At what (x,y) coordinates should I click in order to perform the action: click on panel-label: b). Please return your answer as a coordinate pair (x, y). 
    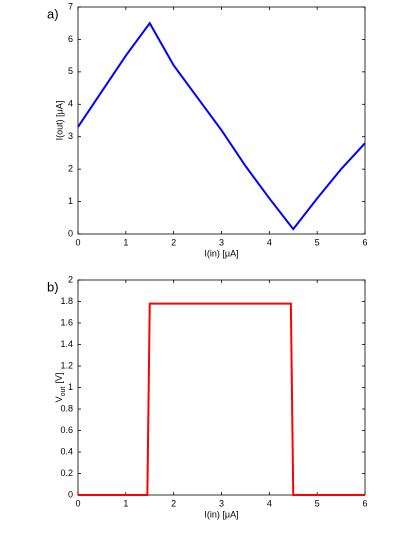
    Looking at the image, I should click on (53, 286).